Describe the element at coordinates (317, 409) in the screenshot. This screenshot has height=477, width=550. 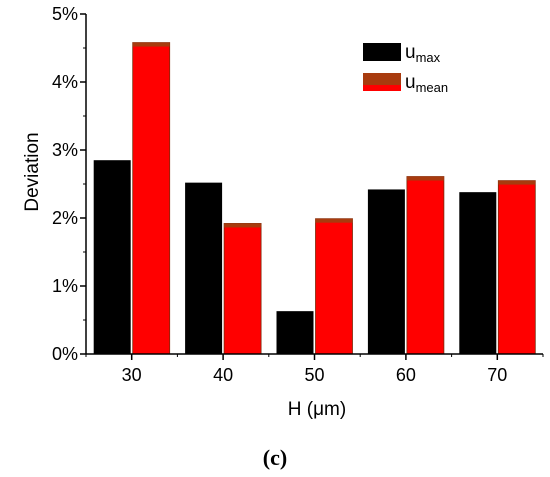
I see `x-axis-label: H (μm)` at that location.